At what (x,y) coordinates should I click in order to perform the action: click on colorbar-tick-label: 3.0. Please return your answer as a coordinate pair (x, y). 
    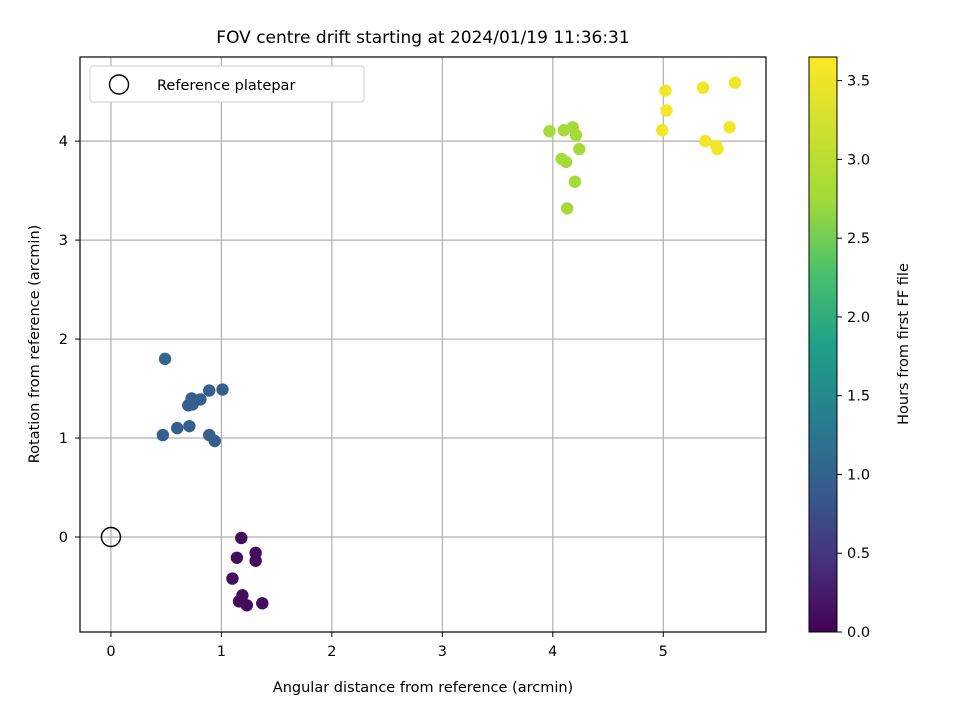
    Looking at the image, I should click on (858, 160).